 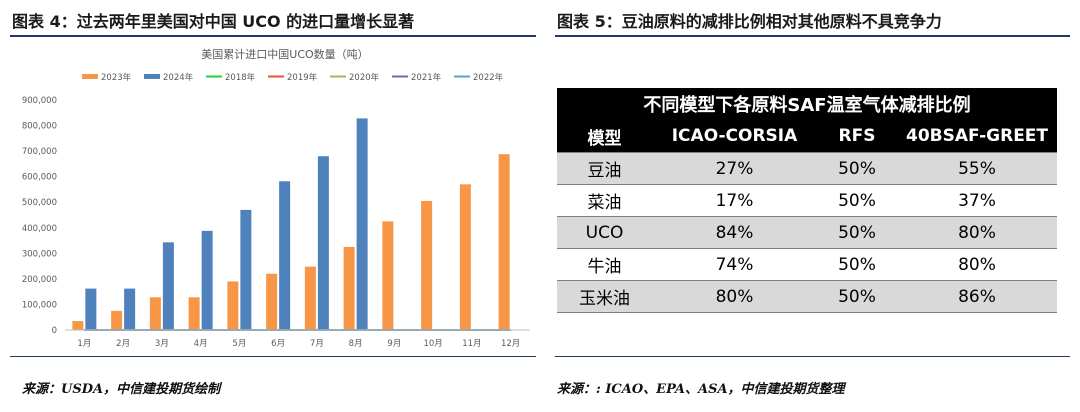 I want to click on cell-feedstock: UCO, so click(x=604, y=232).